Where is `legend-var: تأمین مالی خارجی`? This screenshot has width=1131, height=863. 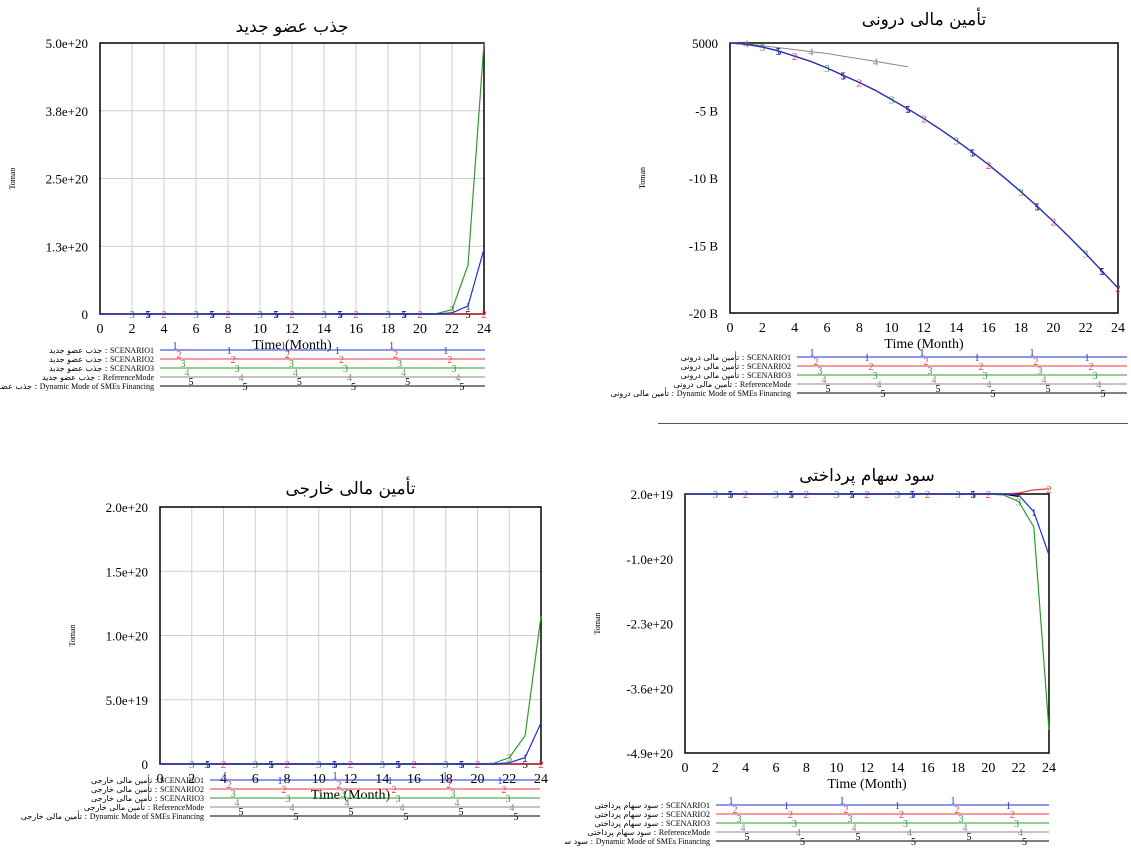
legend-var: تأمین مالی خارجی is located at coordinates (121, 788).